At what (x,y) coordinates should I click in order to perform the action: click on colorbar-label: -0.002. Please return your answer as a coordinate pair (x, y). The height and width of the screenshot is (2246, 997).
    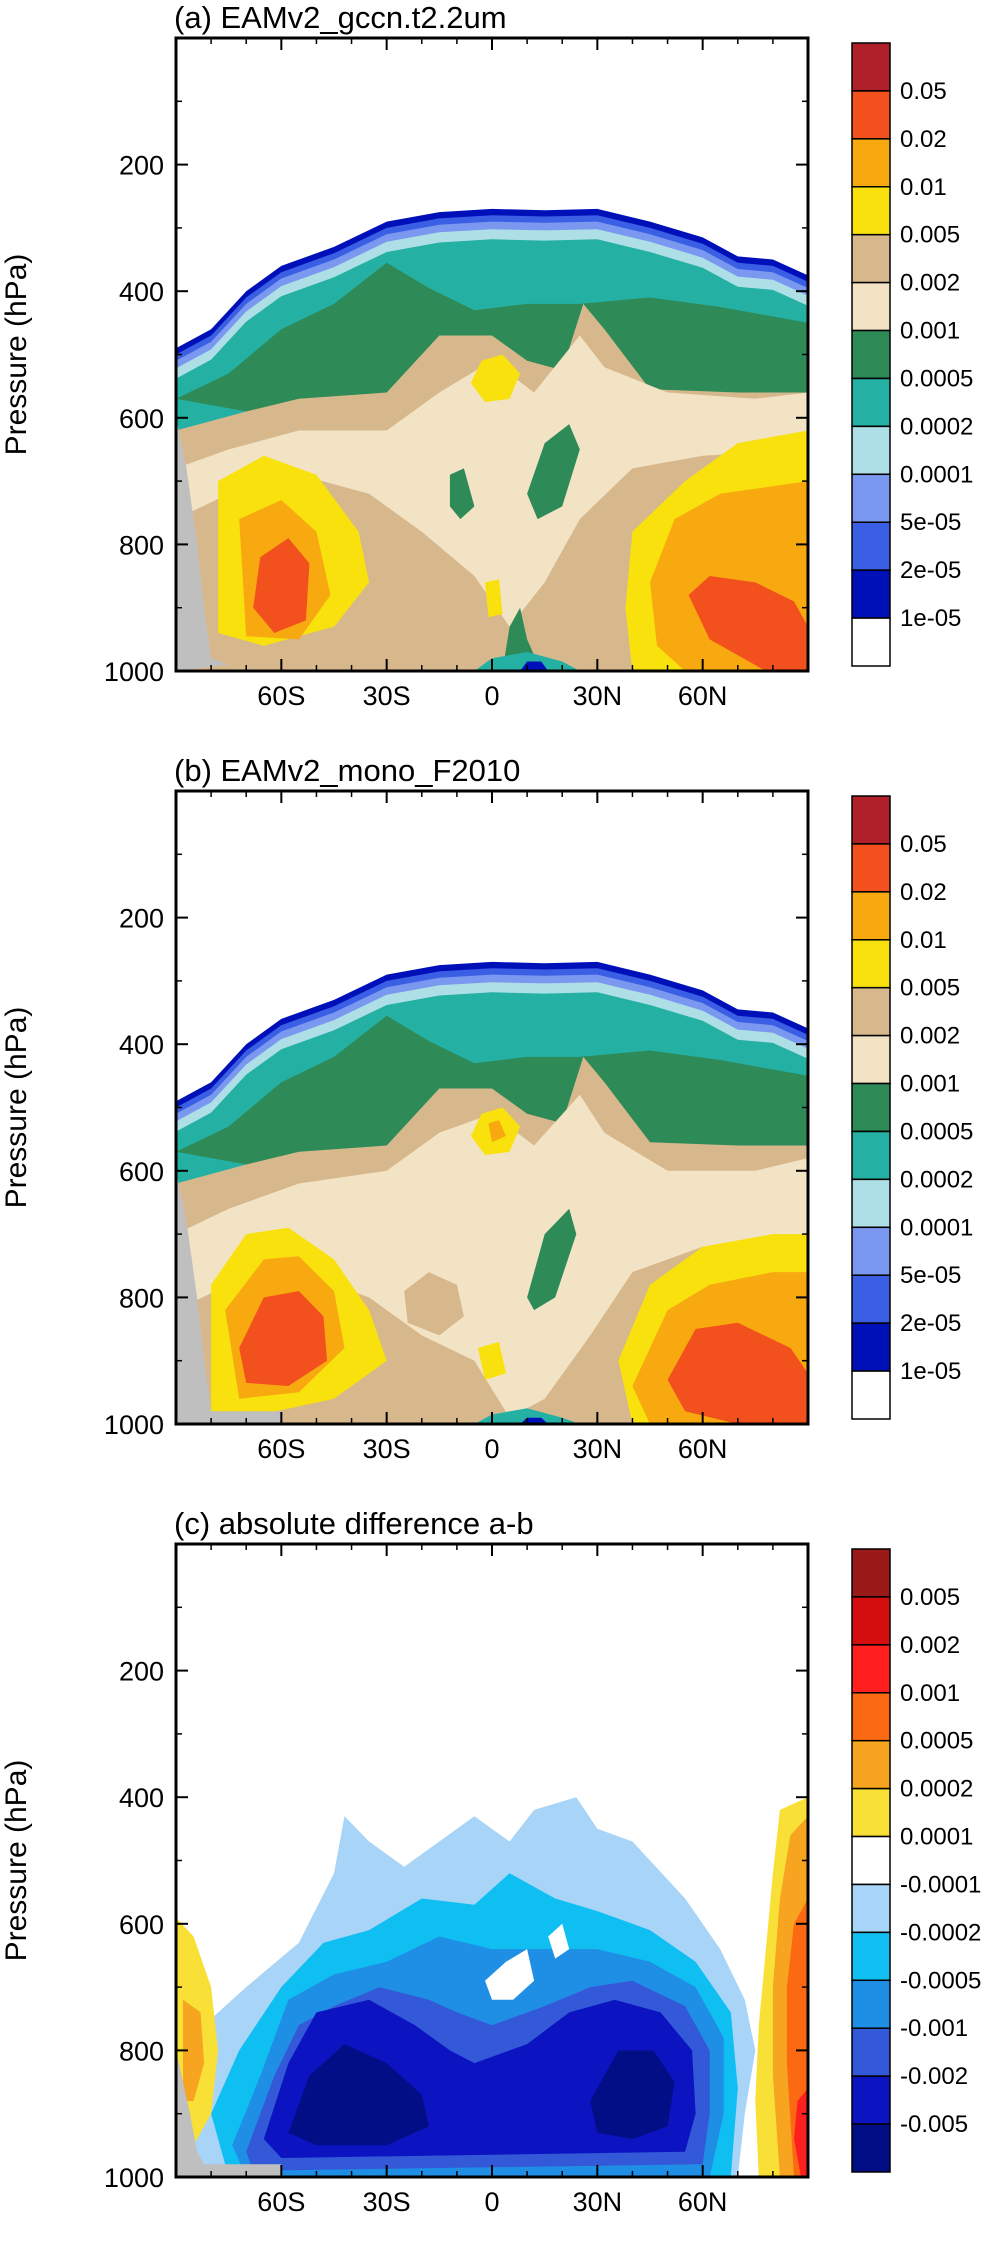
    Looking at the image, I should click on (934, 2076).